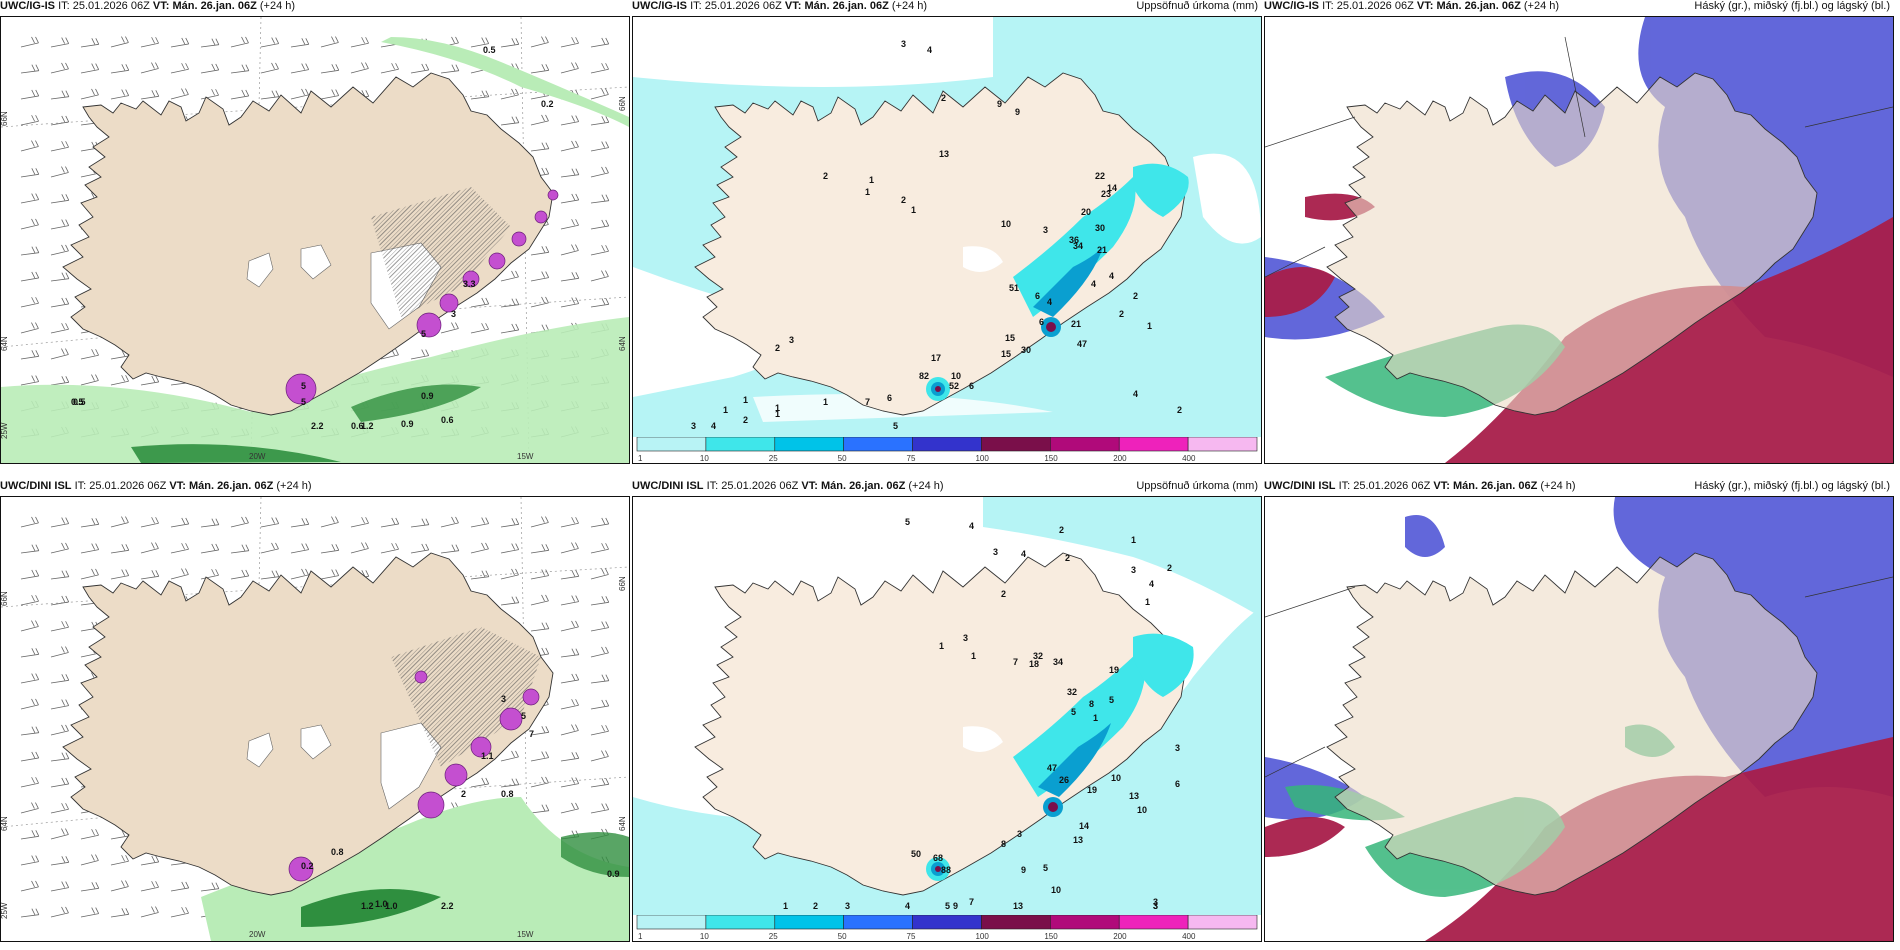  What do you see at coordinates (773, 458) in the screenshot?
I see `colorbar-tick: 25` at bounding box center [773, 458].